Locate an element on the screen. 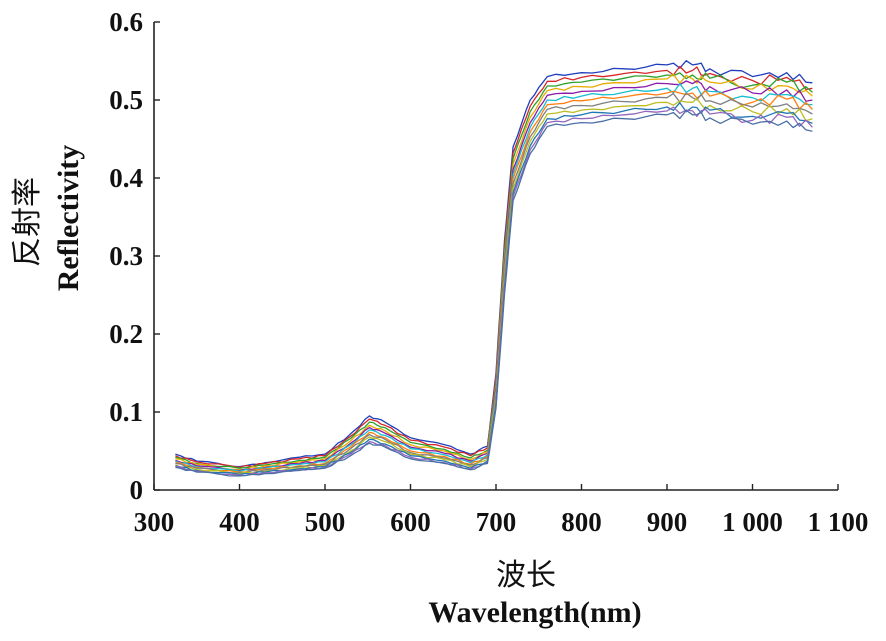  x-tick-label: 400 is located at coordinates (239, 522).